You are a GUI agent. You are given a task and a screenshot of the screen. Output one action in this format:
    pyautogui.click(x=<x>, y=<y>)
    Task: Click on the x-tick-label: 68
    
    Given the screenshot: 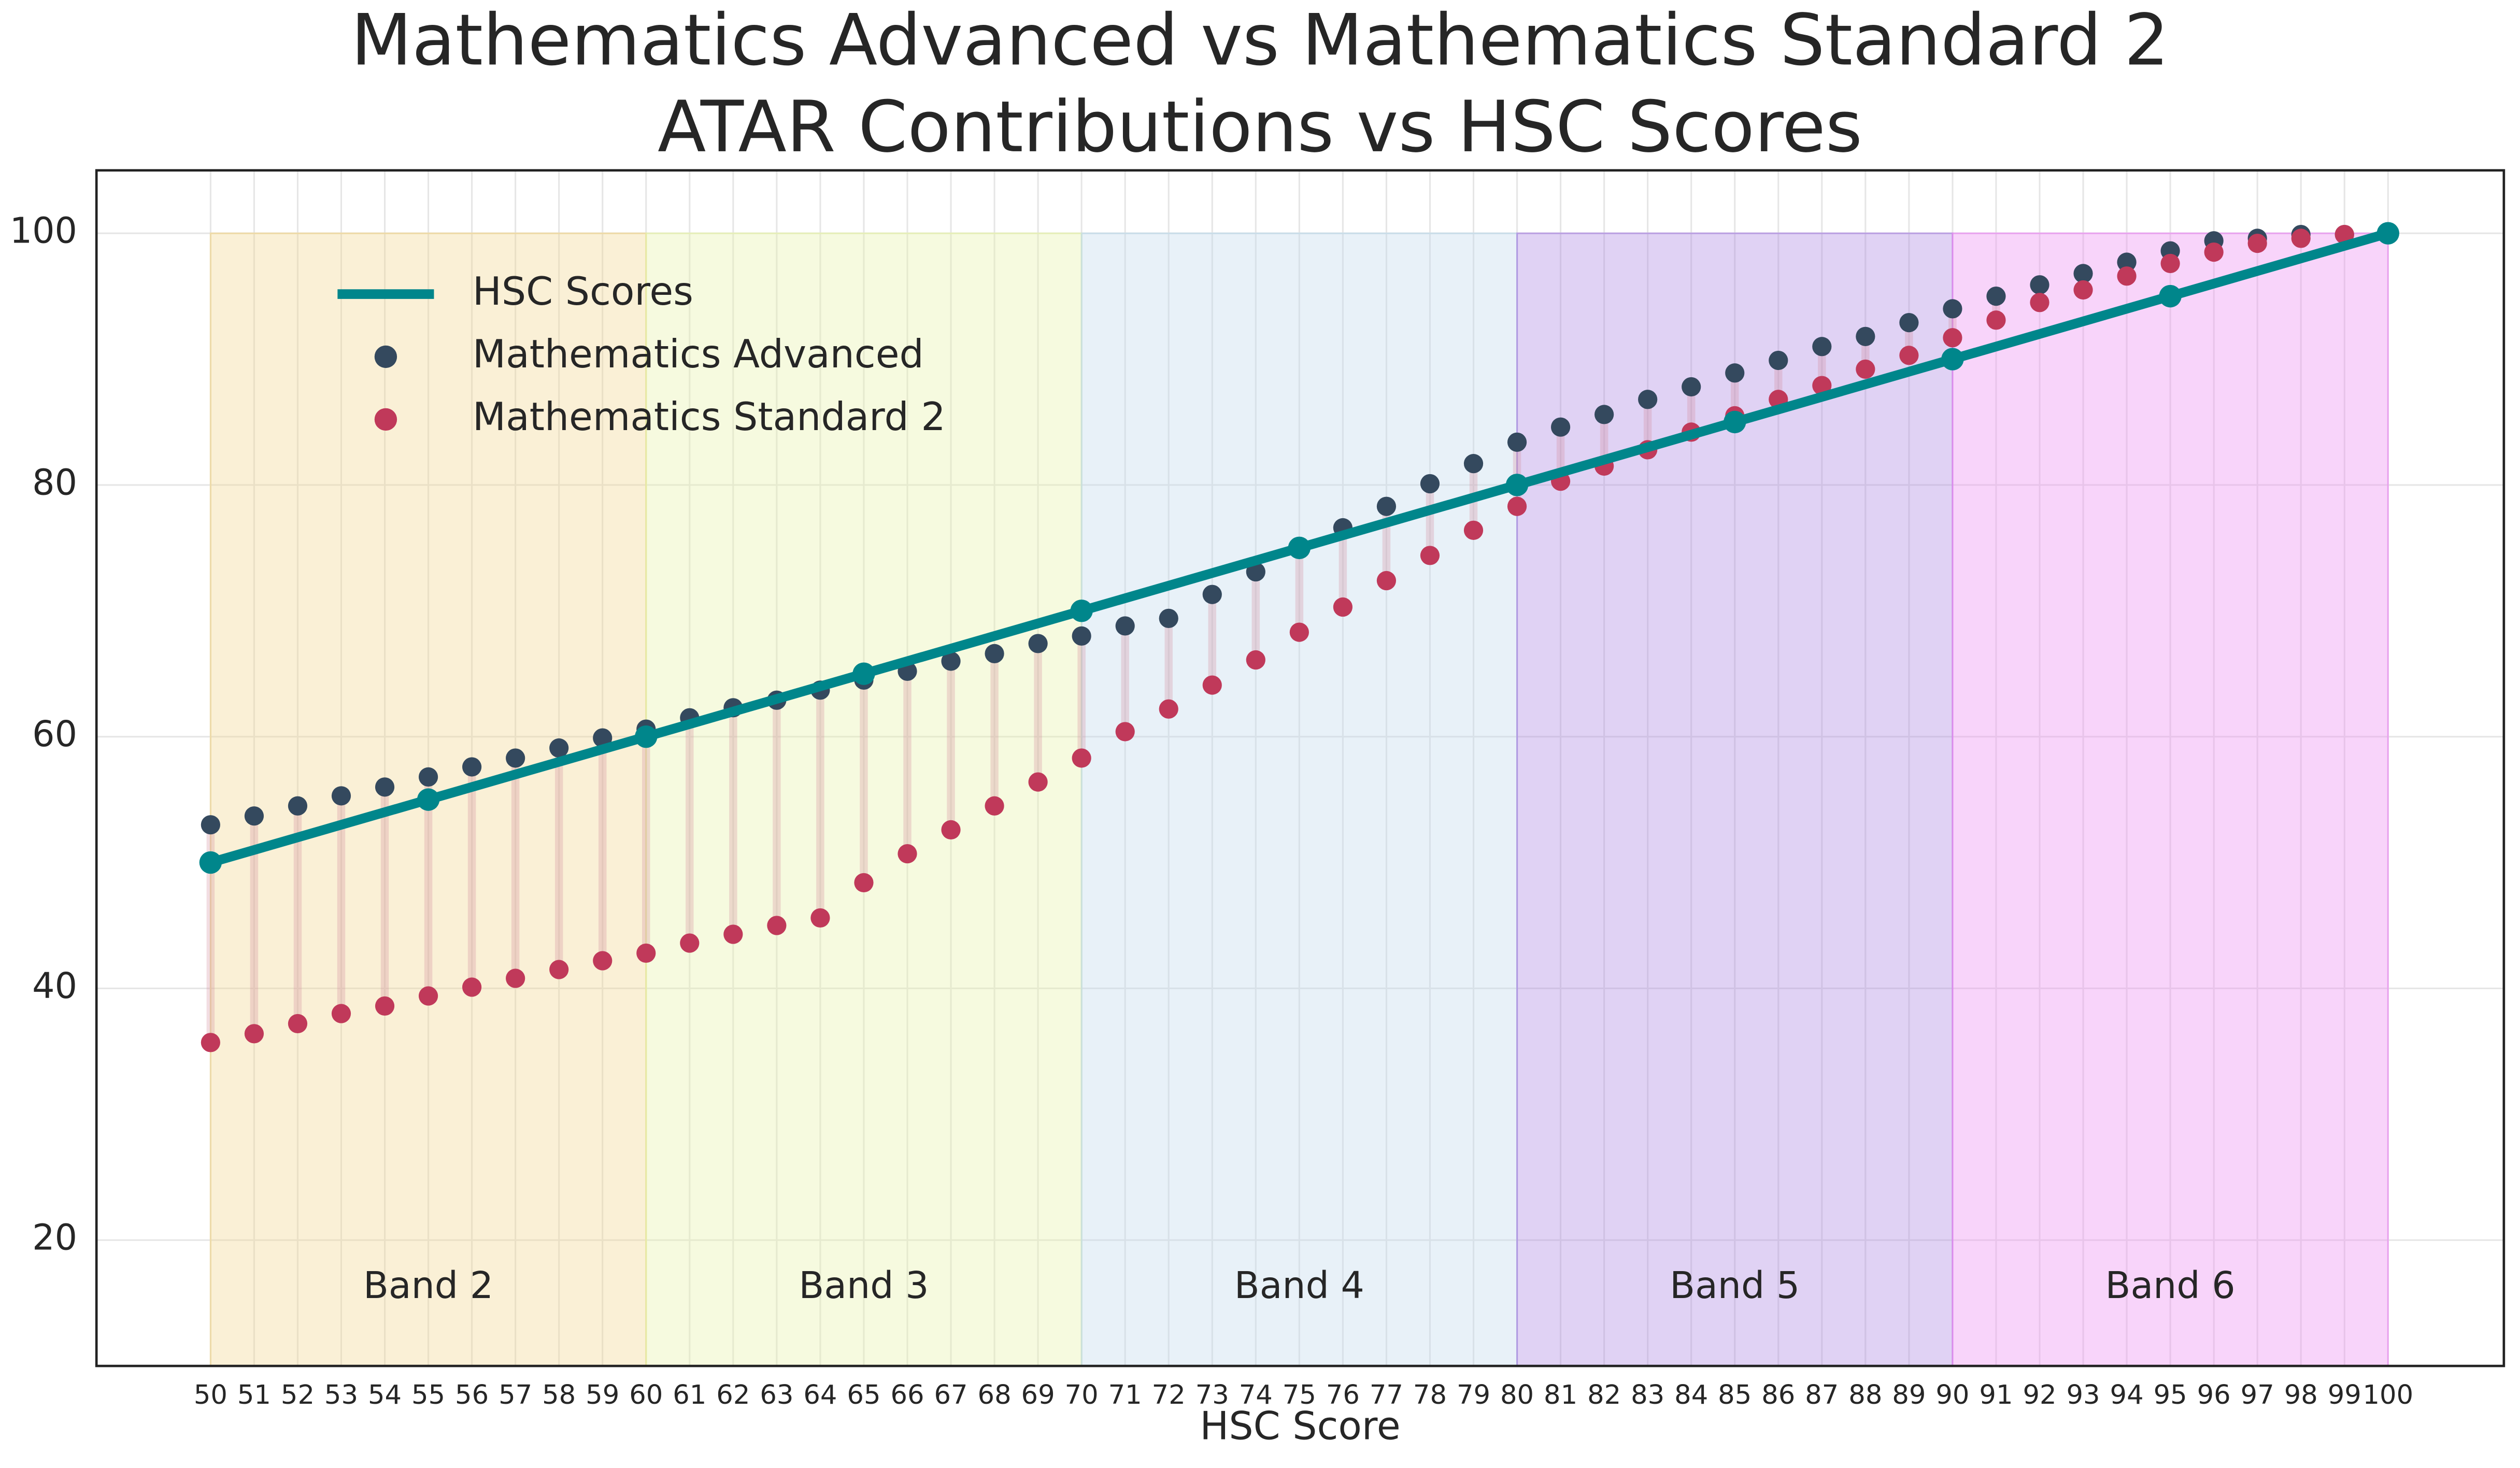 What is the action you would take?
    pyautogui.click(x=995, y=1395)
    